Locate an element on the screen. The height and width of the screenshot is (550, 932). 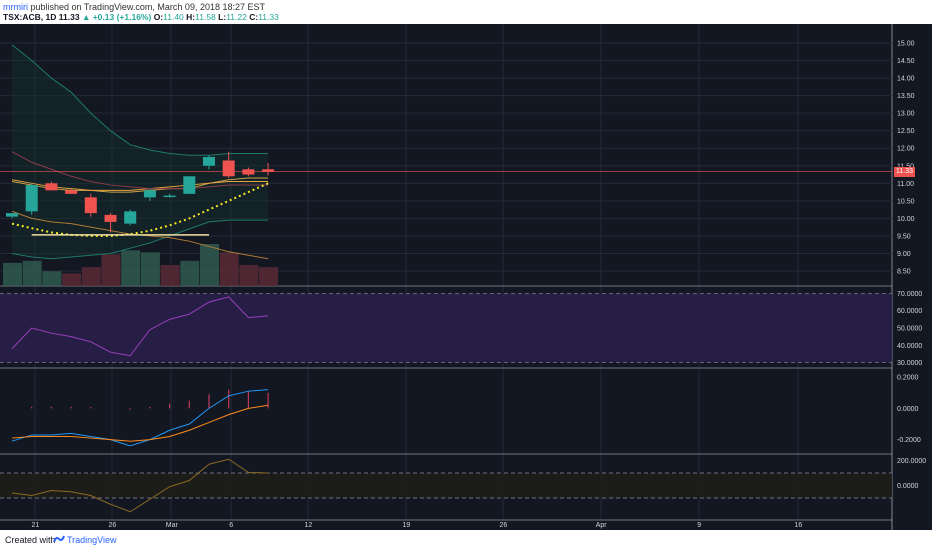
price-tick-label: 13.00 is located at coordinates (906, 114).